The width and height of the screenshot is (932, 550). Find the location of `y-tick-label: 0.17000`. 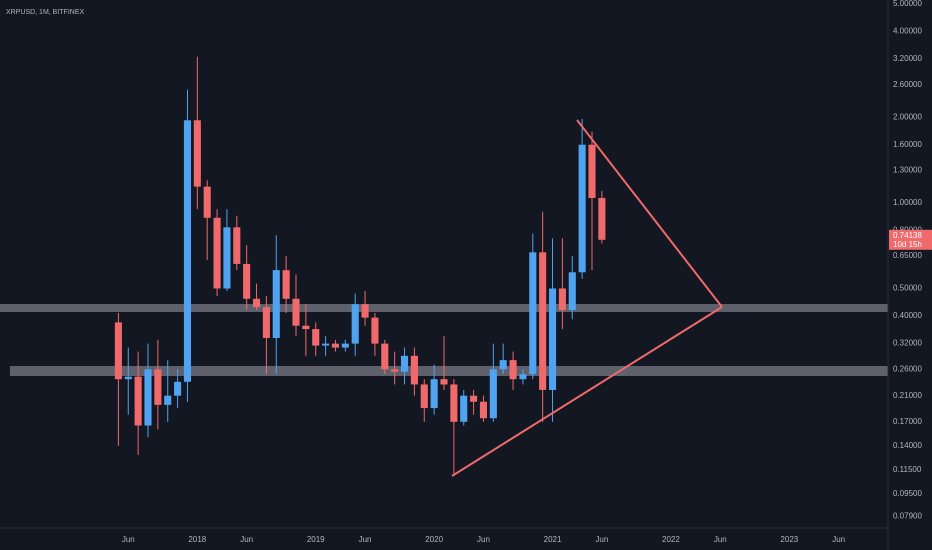

y-tick-label: 0.17000 is located at coordinates (907, 421).